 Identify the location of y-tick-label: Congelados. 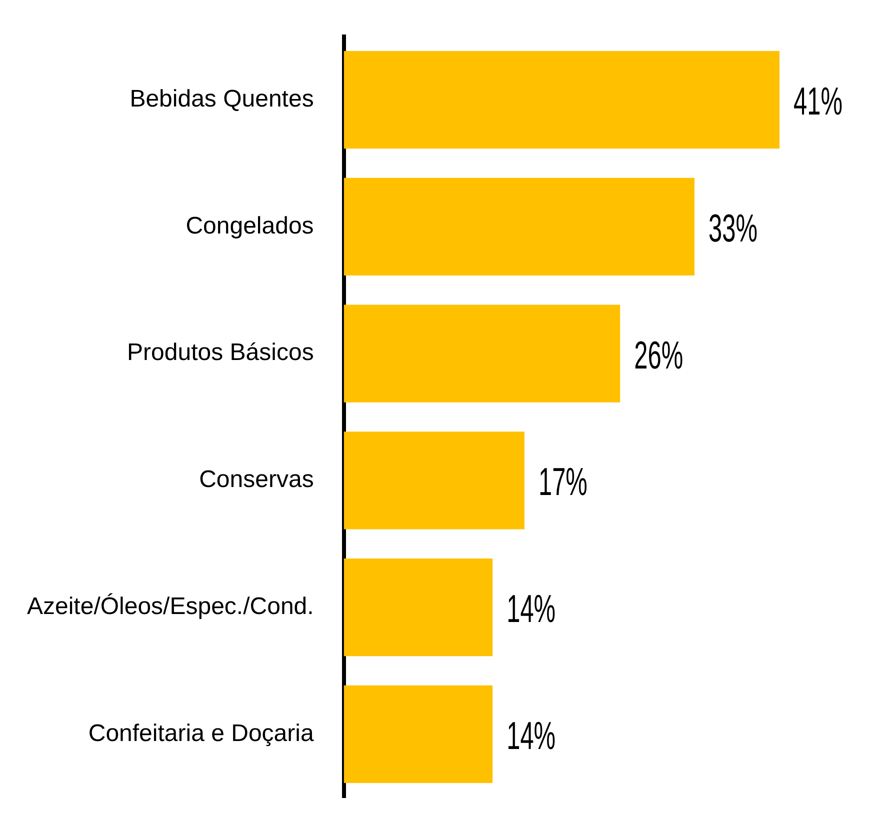
(250, 226).